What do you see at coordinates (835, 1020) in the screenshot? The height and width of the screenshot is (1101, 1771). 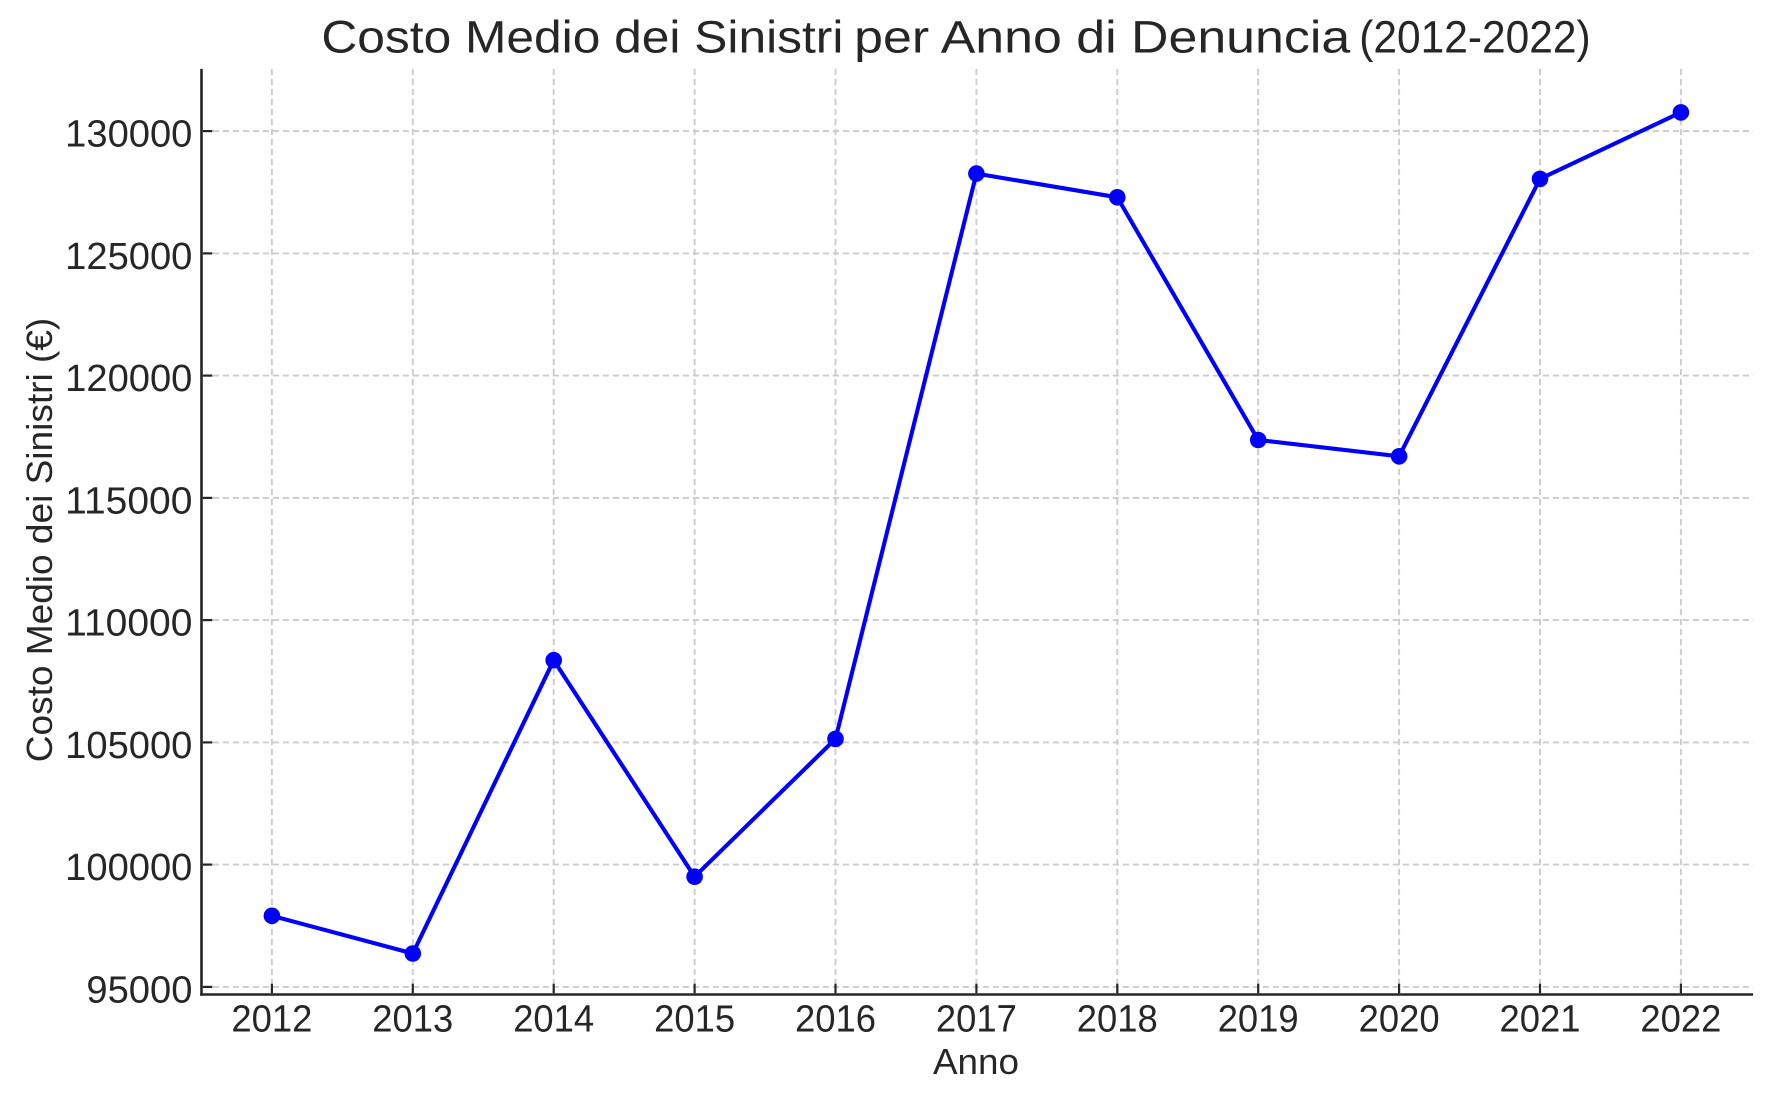 I see `svg-text: 2016` at bounding box center [835, 1020].